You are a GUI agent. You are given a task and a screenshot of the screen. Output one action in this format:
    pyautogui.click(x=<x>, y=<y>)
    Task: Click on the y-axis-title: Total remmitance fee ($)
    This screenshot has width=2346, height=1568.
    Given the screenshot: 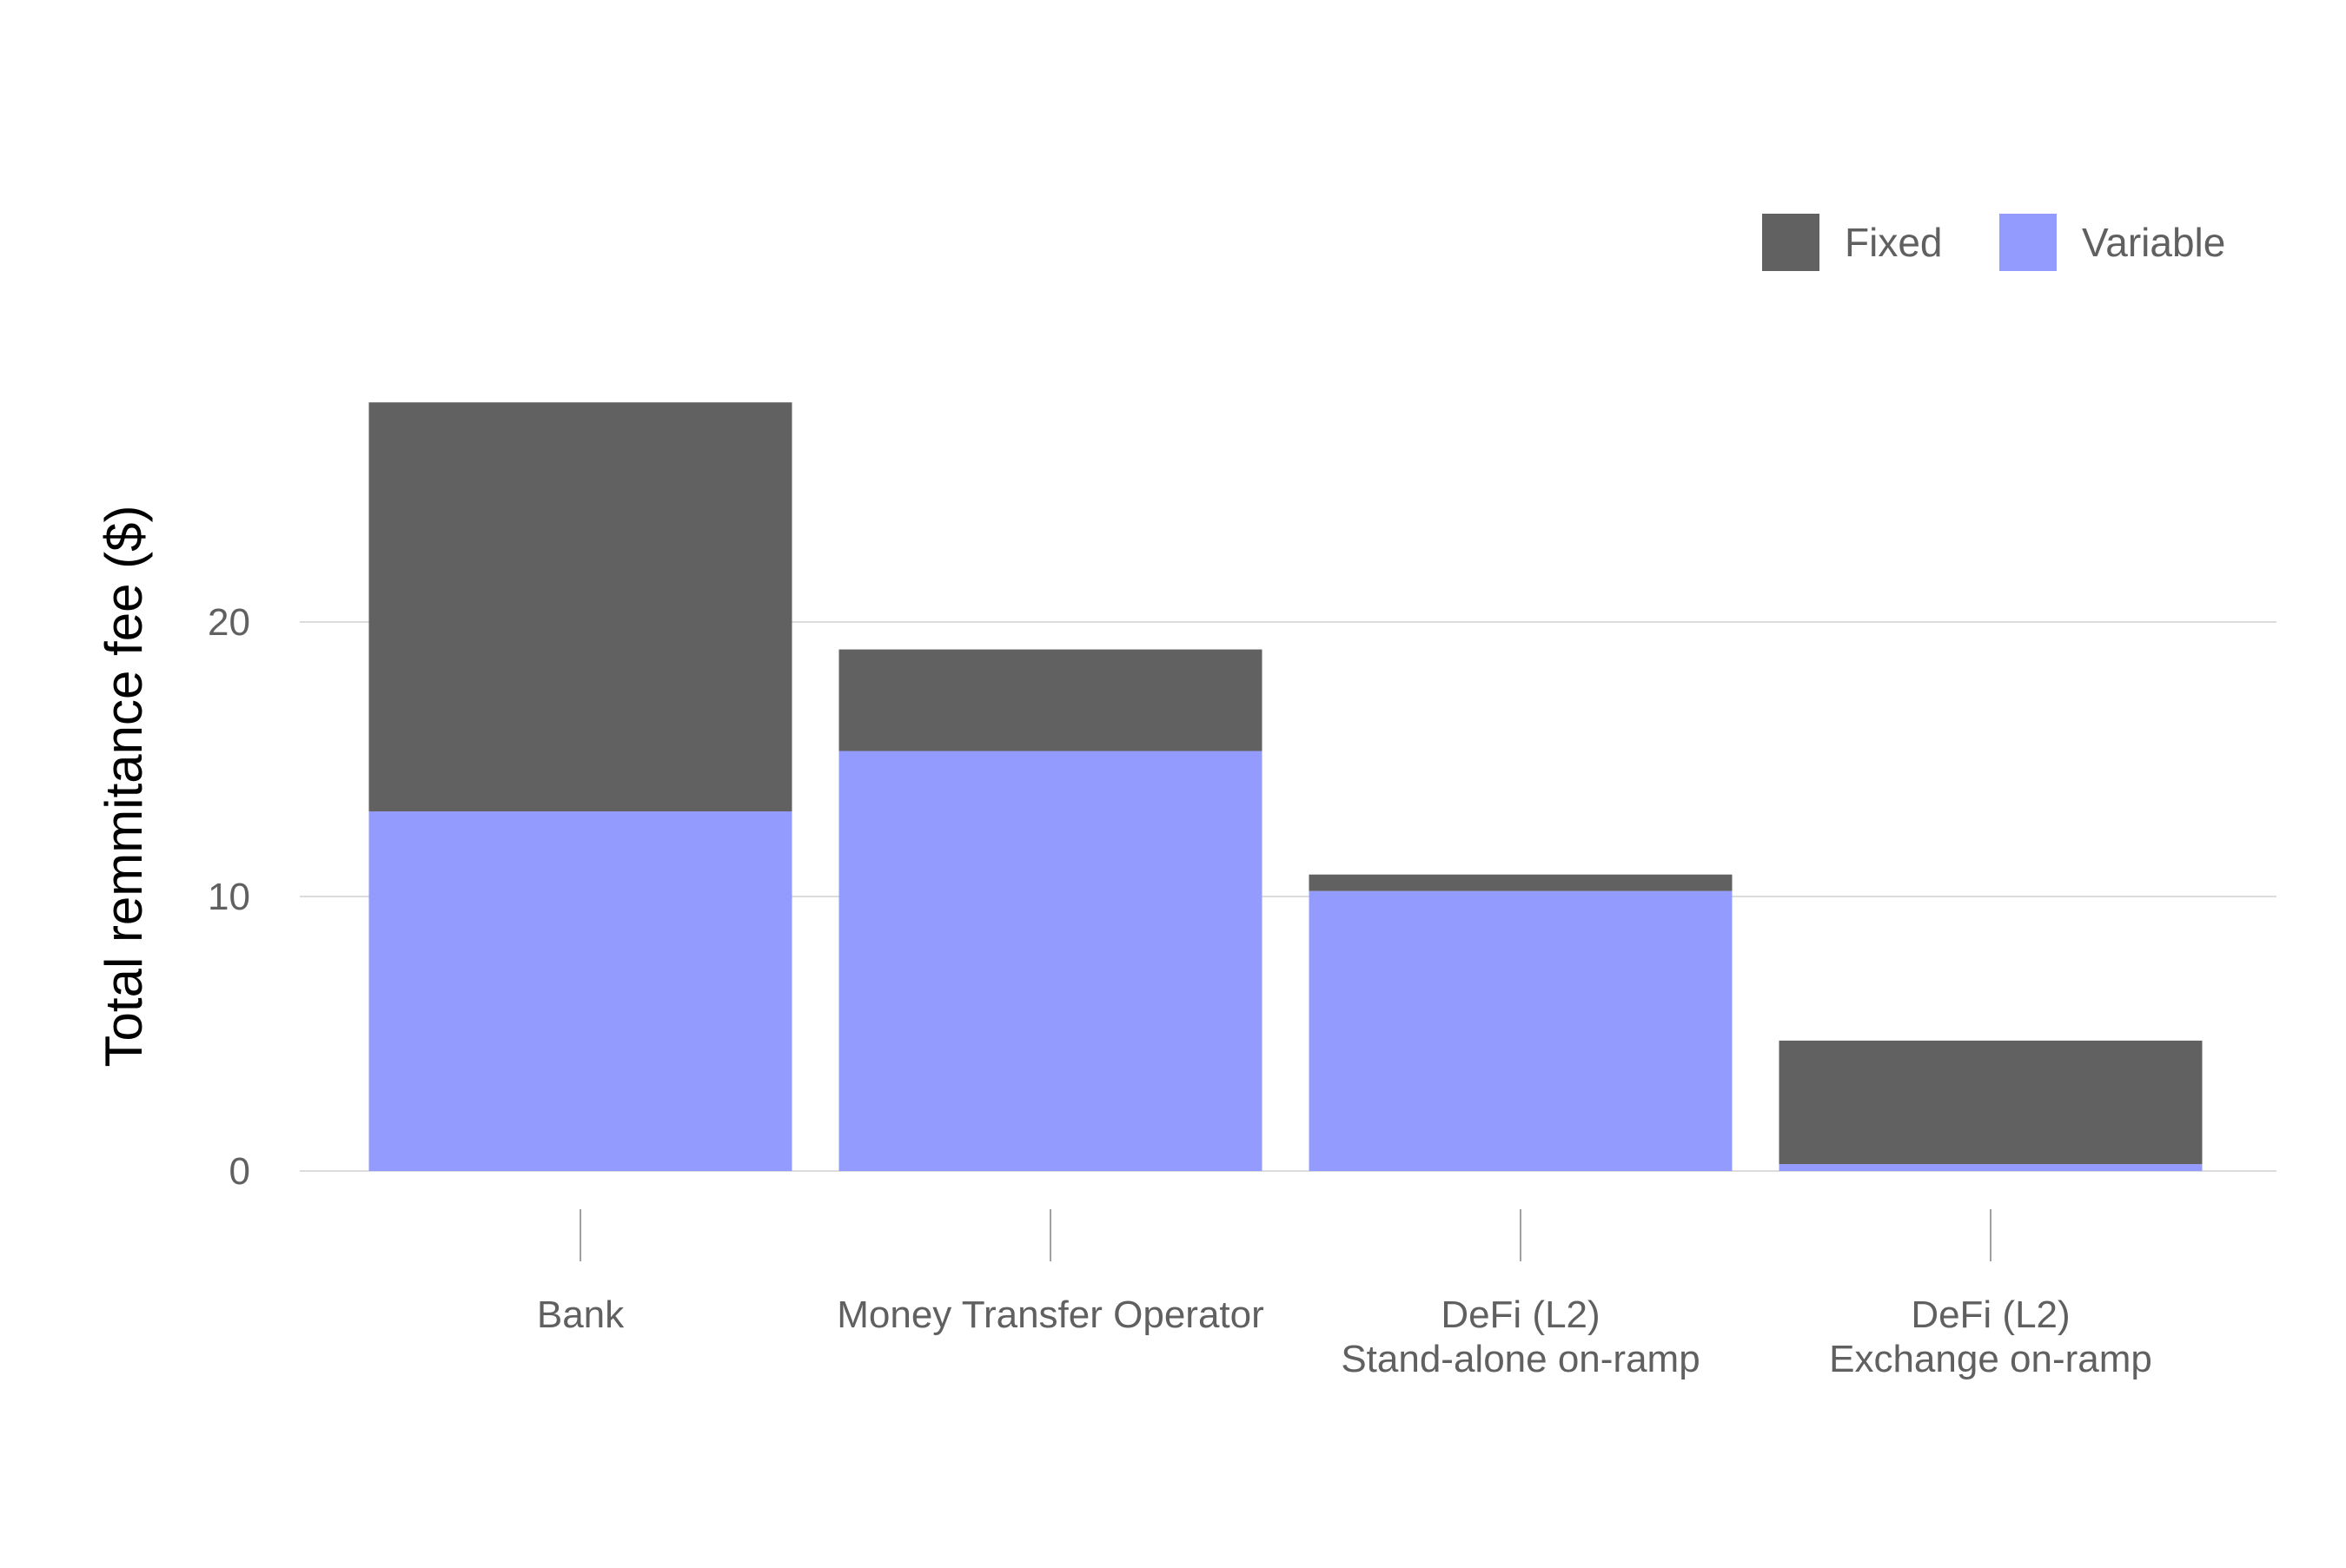 What is the action you would take?
    pyautogui.click(x=124, y=787)
    